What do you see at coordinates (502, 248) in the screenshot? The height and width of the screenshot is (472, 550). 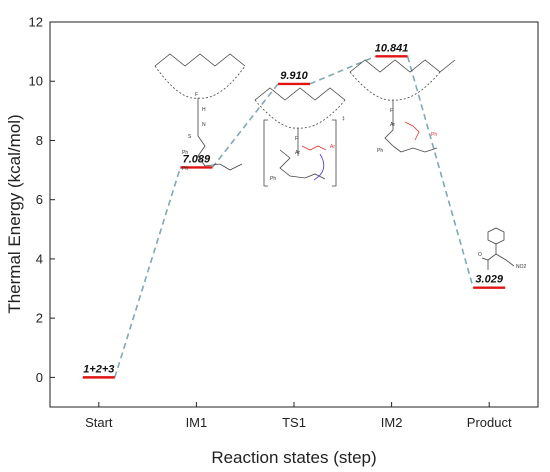 I see `structure-product: NO2 O` at bounding box center [502, 248].